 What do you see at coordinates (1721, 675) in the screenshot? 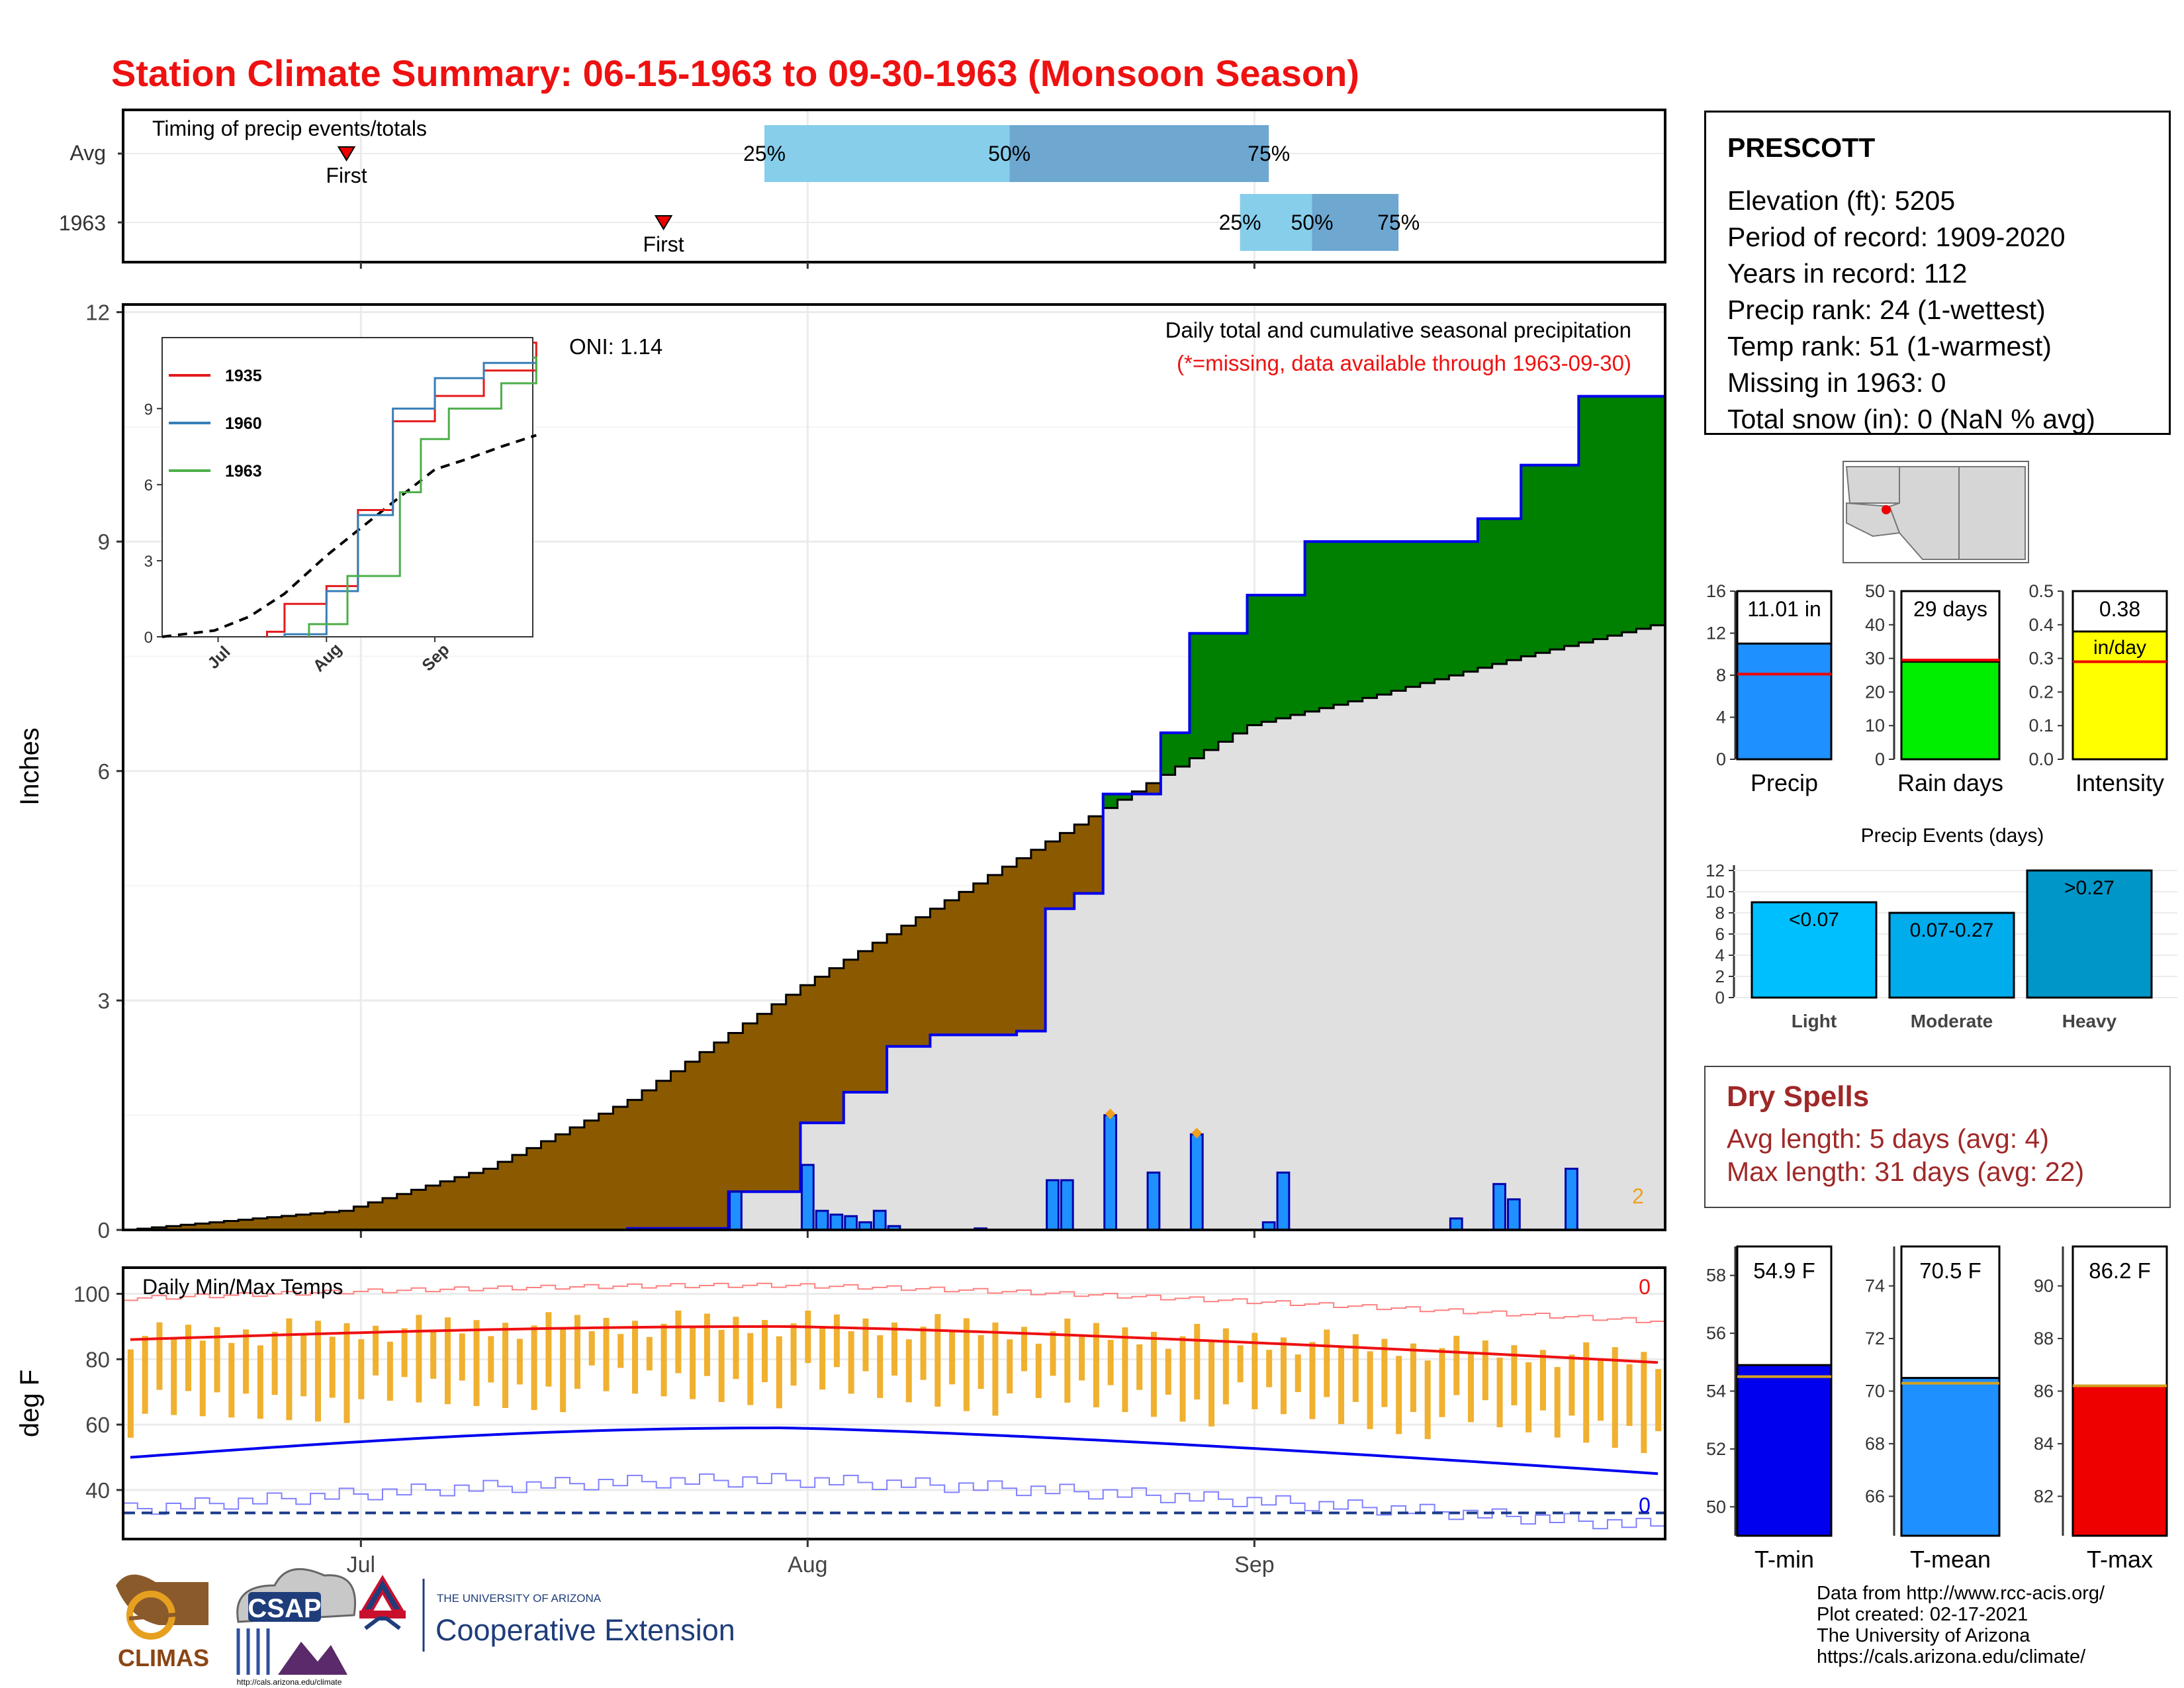
I see `summary-ytick-label: 8` at bounding box center [1721, 675].